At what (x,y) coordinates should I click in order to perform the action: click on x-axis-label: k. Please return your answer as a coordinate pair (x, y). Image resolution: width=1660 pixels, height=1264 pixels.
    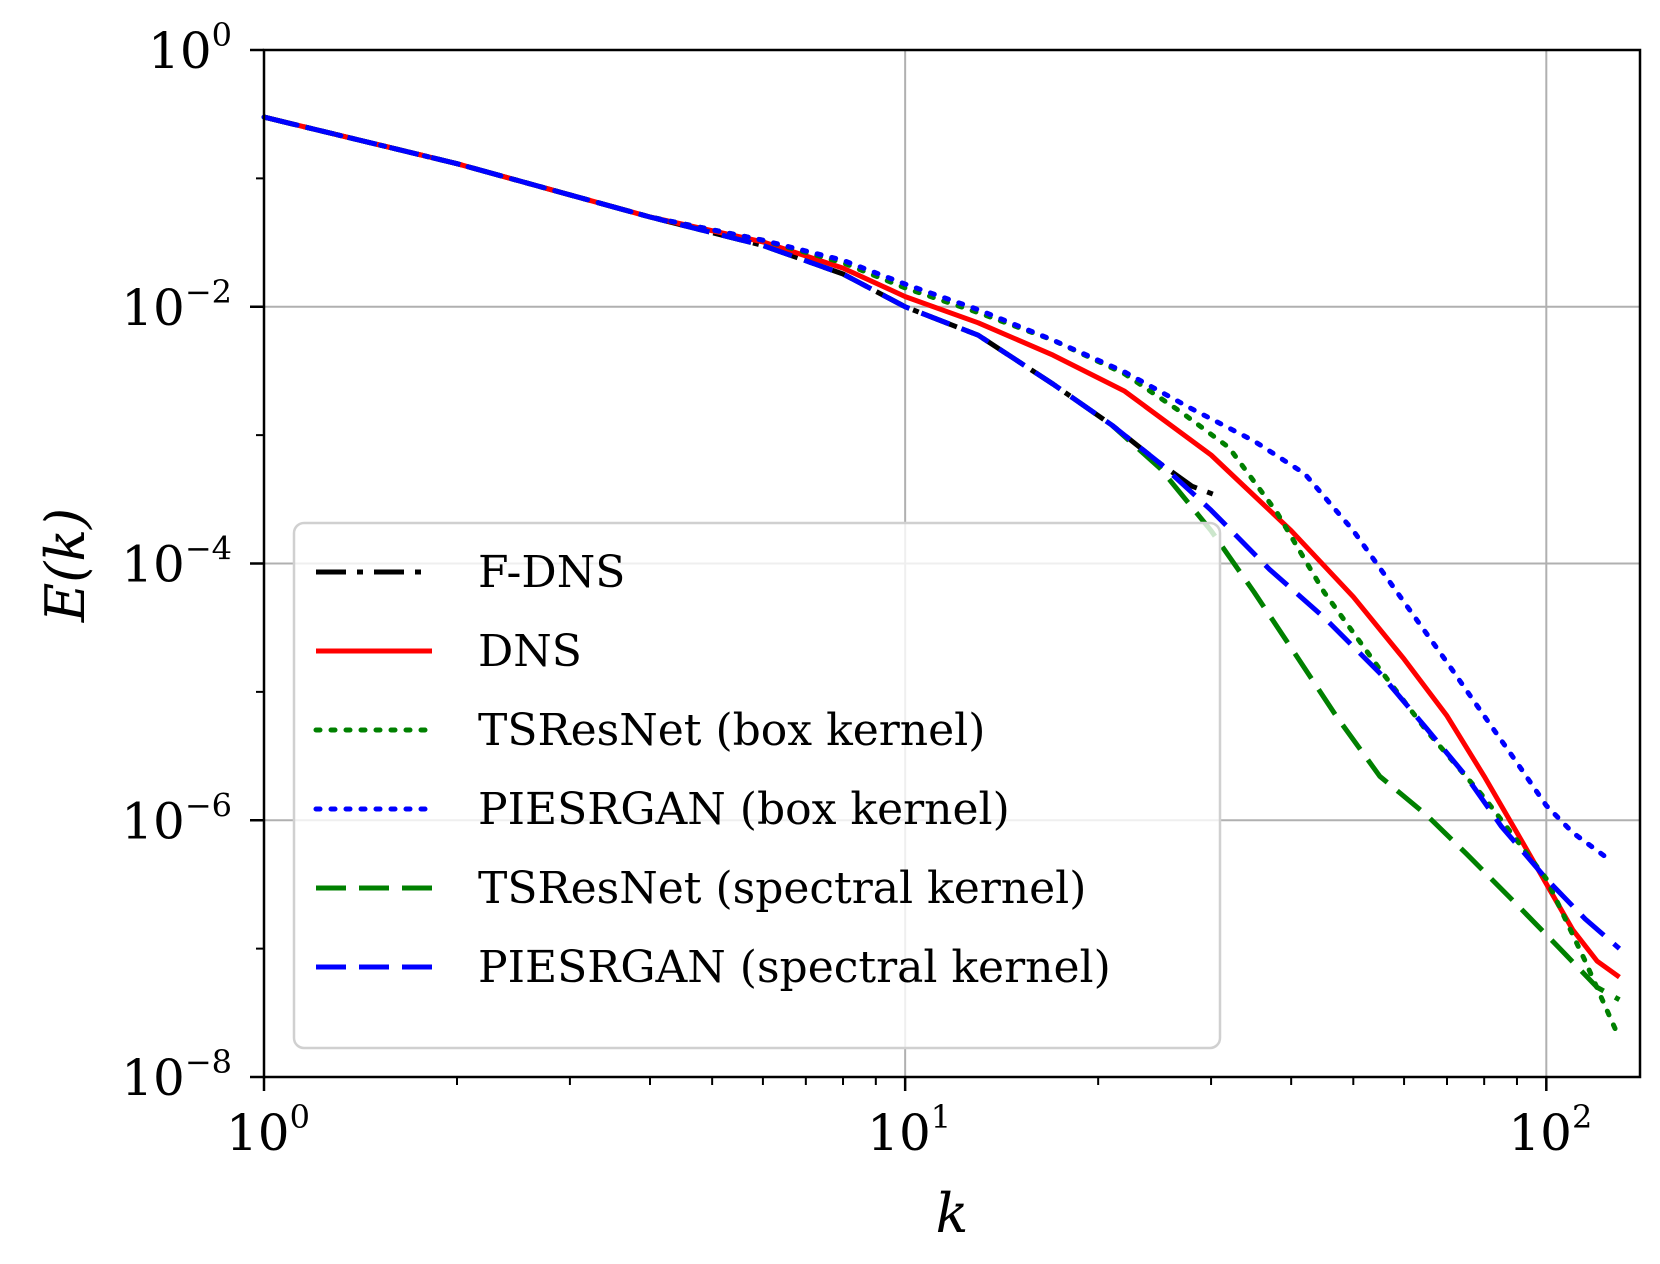
    Looking at the image, I should click on (952, 1213).